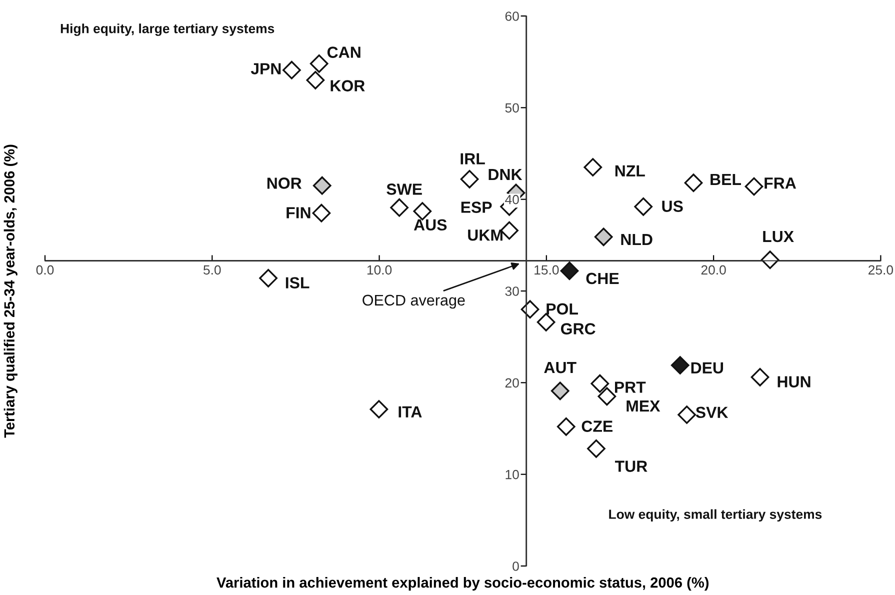 The width and height of the screenshot is (895, 595). I want to click on annotation: CHE, so click(602, 278).